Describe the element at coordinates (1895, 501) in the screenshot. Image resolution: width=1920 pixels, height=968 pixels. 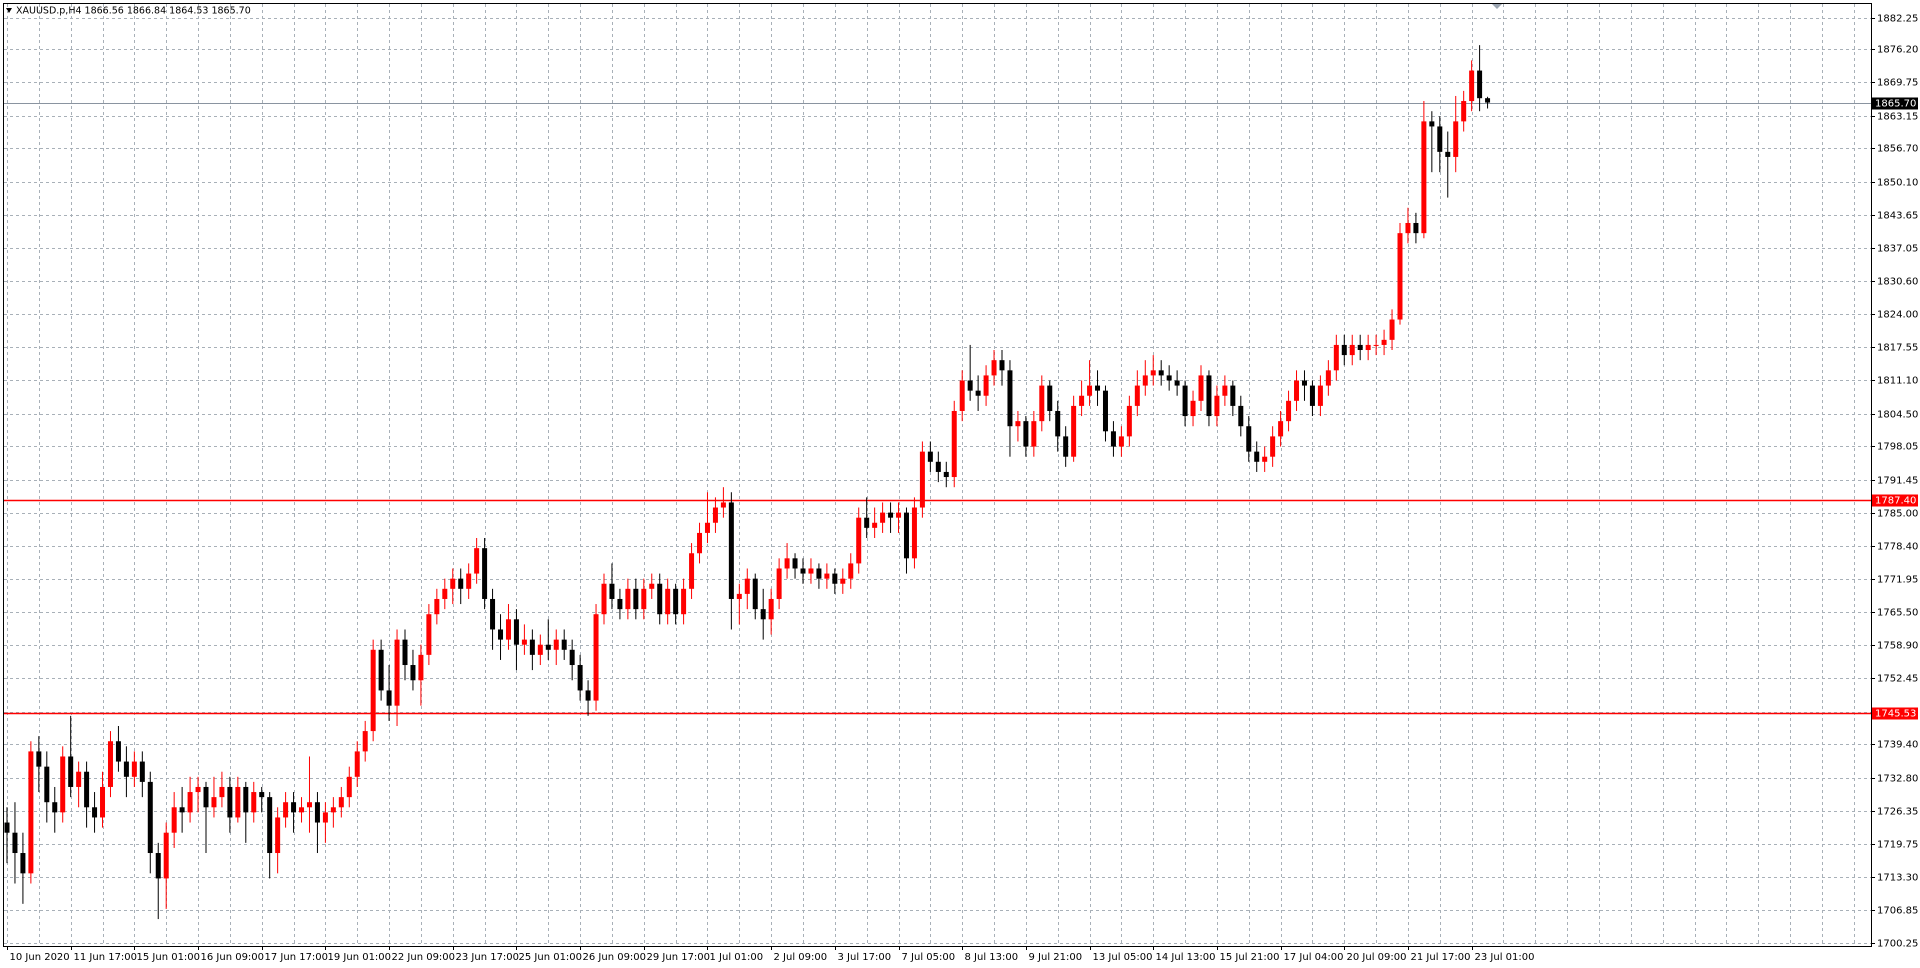
I see `level-label: 1787.40` at that location.